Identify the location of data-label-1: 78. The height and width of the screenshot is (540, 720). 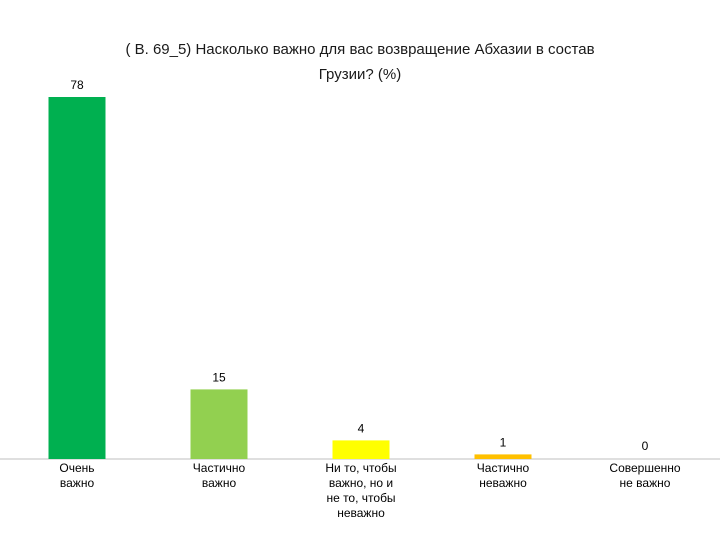
(77, 85).